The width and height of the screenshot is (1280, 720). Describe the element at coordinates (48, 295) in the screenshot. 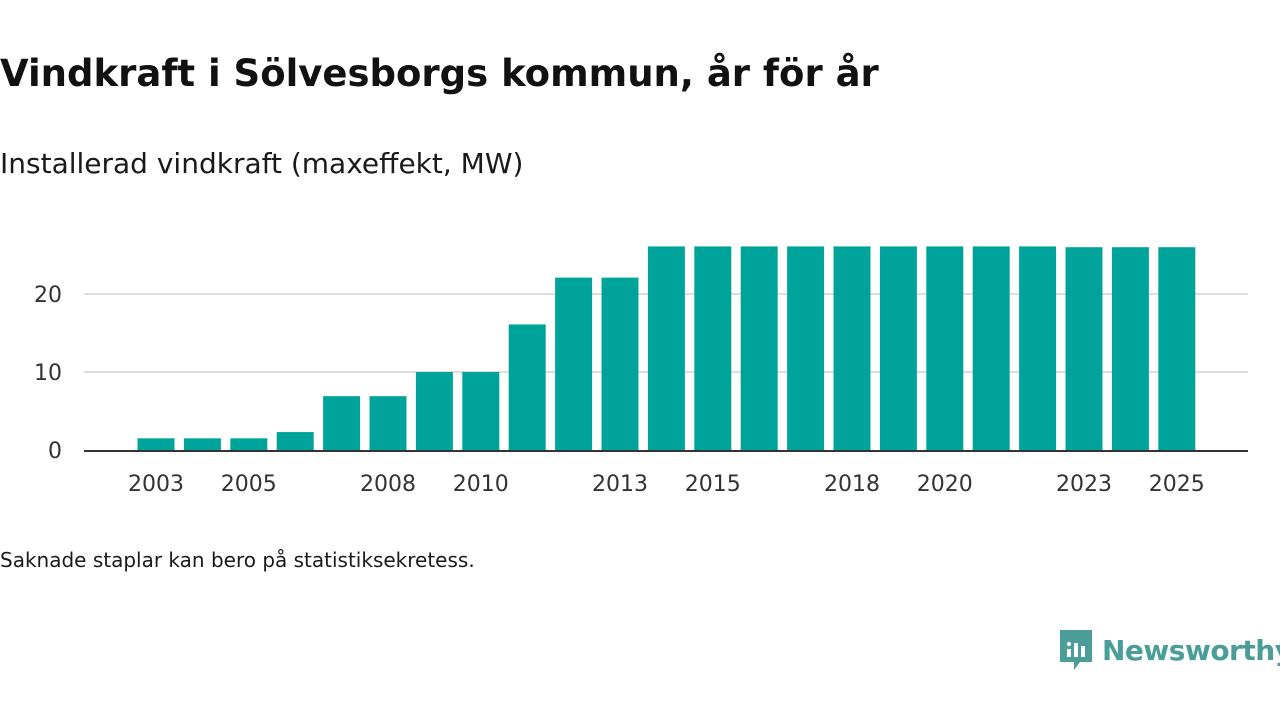

I see `y-tick-label: 20` at that location.